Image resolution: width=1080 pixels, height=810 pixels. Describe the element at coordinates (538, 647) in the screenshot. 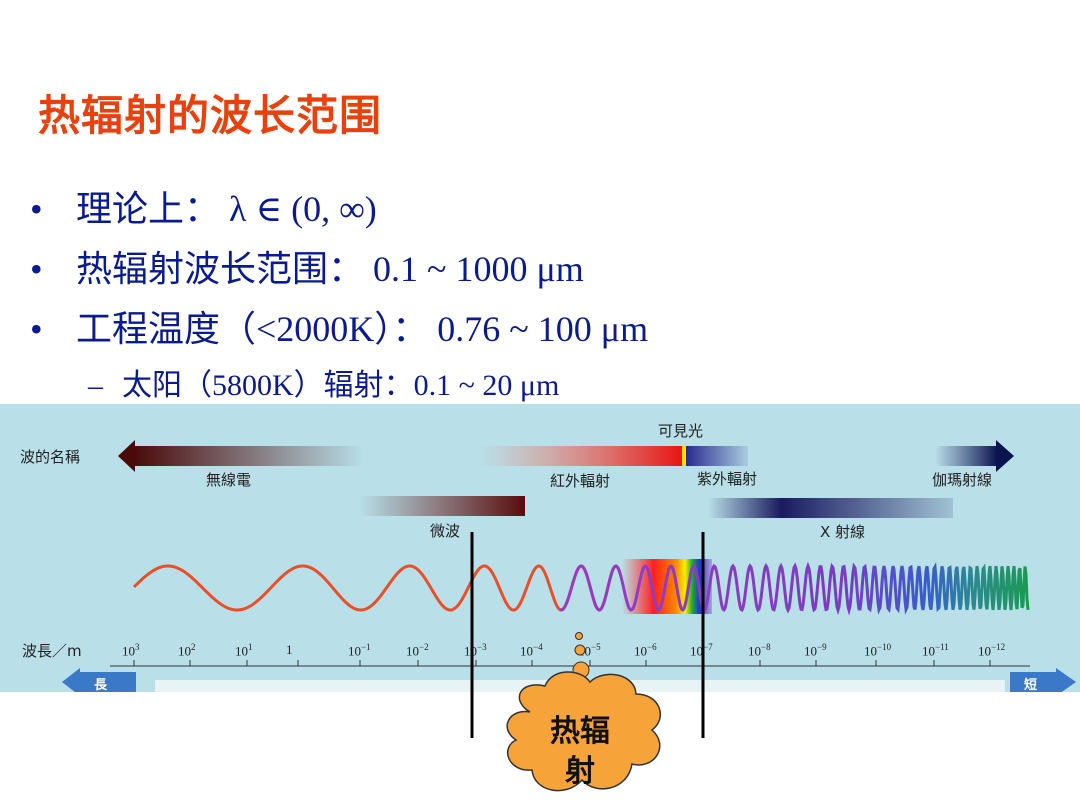

I see `tick-exponent: −4` at that location.